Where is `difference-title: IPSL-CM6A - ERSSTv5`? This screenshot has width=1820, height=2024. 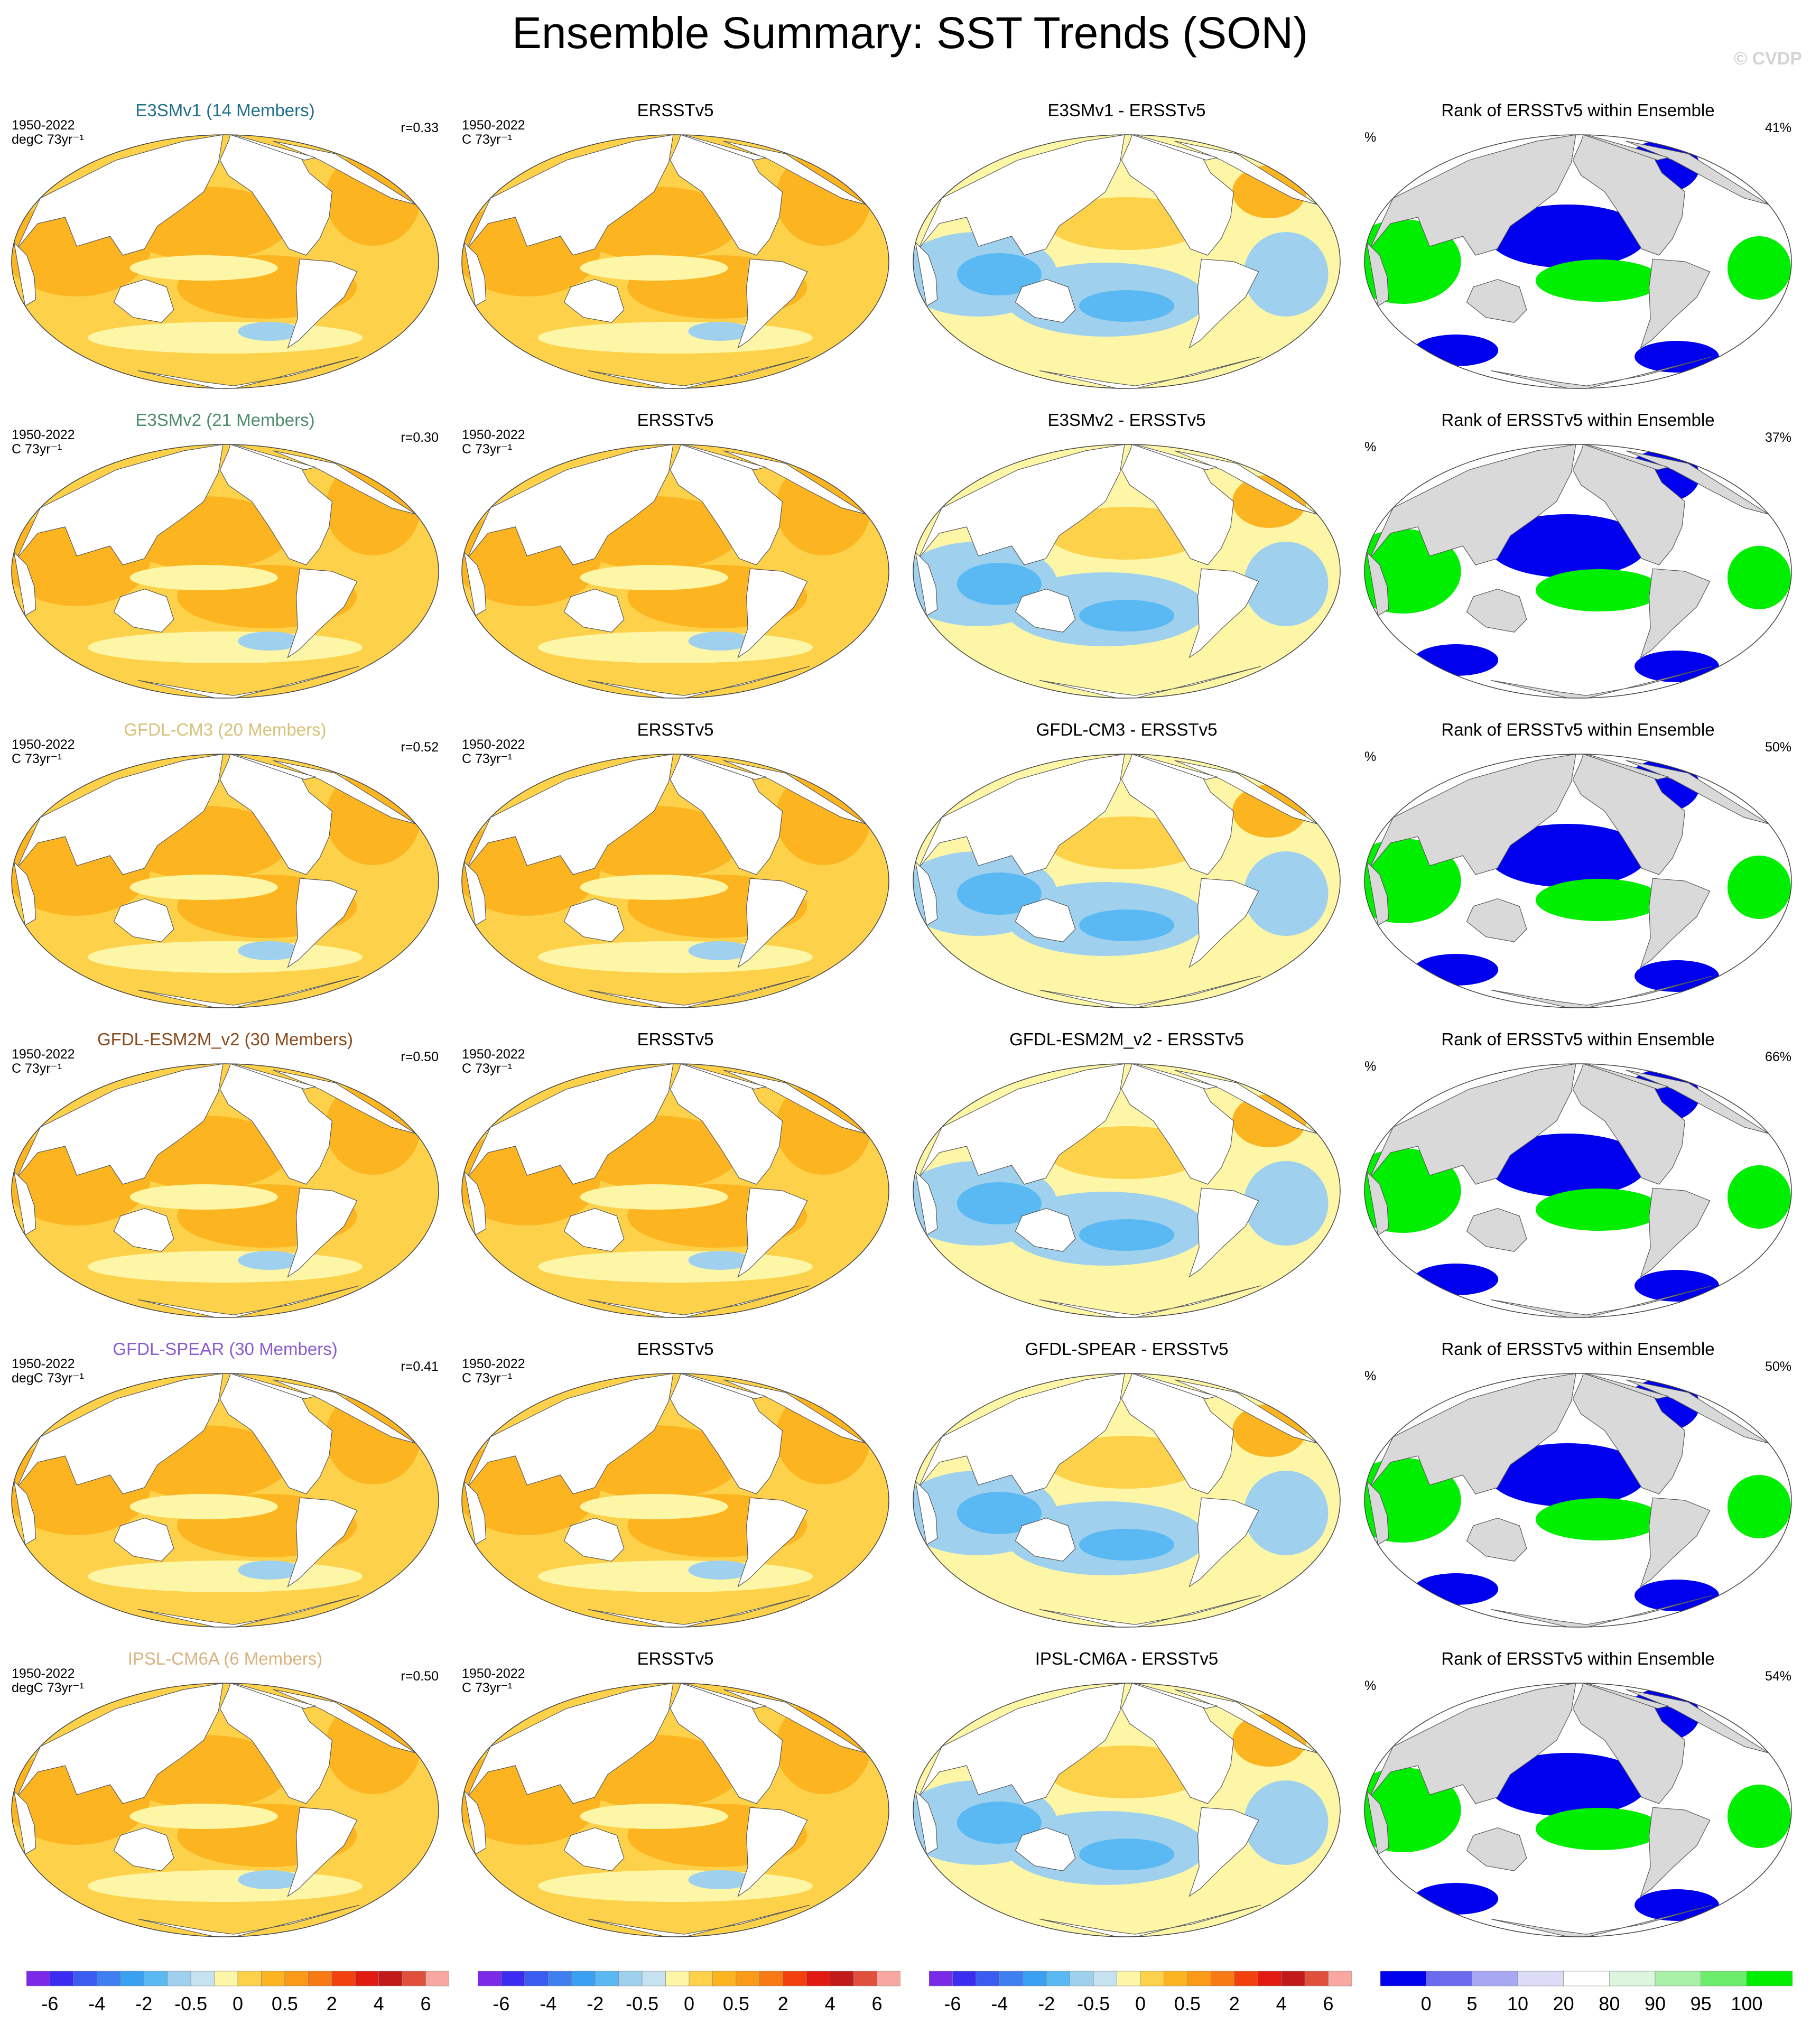
difference-title: IPSL-CM6A - ERSSTv5 is located at coordinates (1127, 1658).